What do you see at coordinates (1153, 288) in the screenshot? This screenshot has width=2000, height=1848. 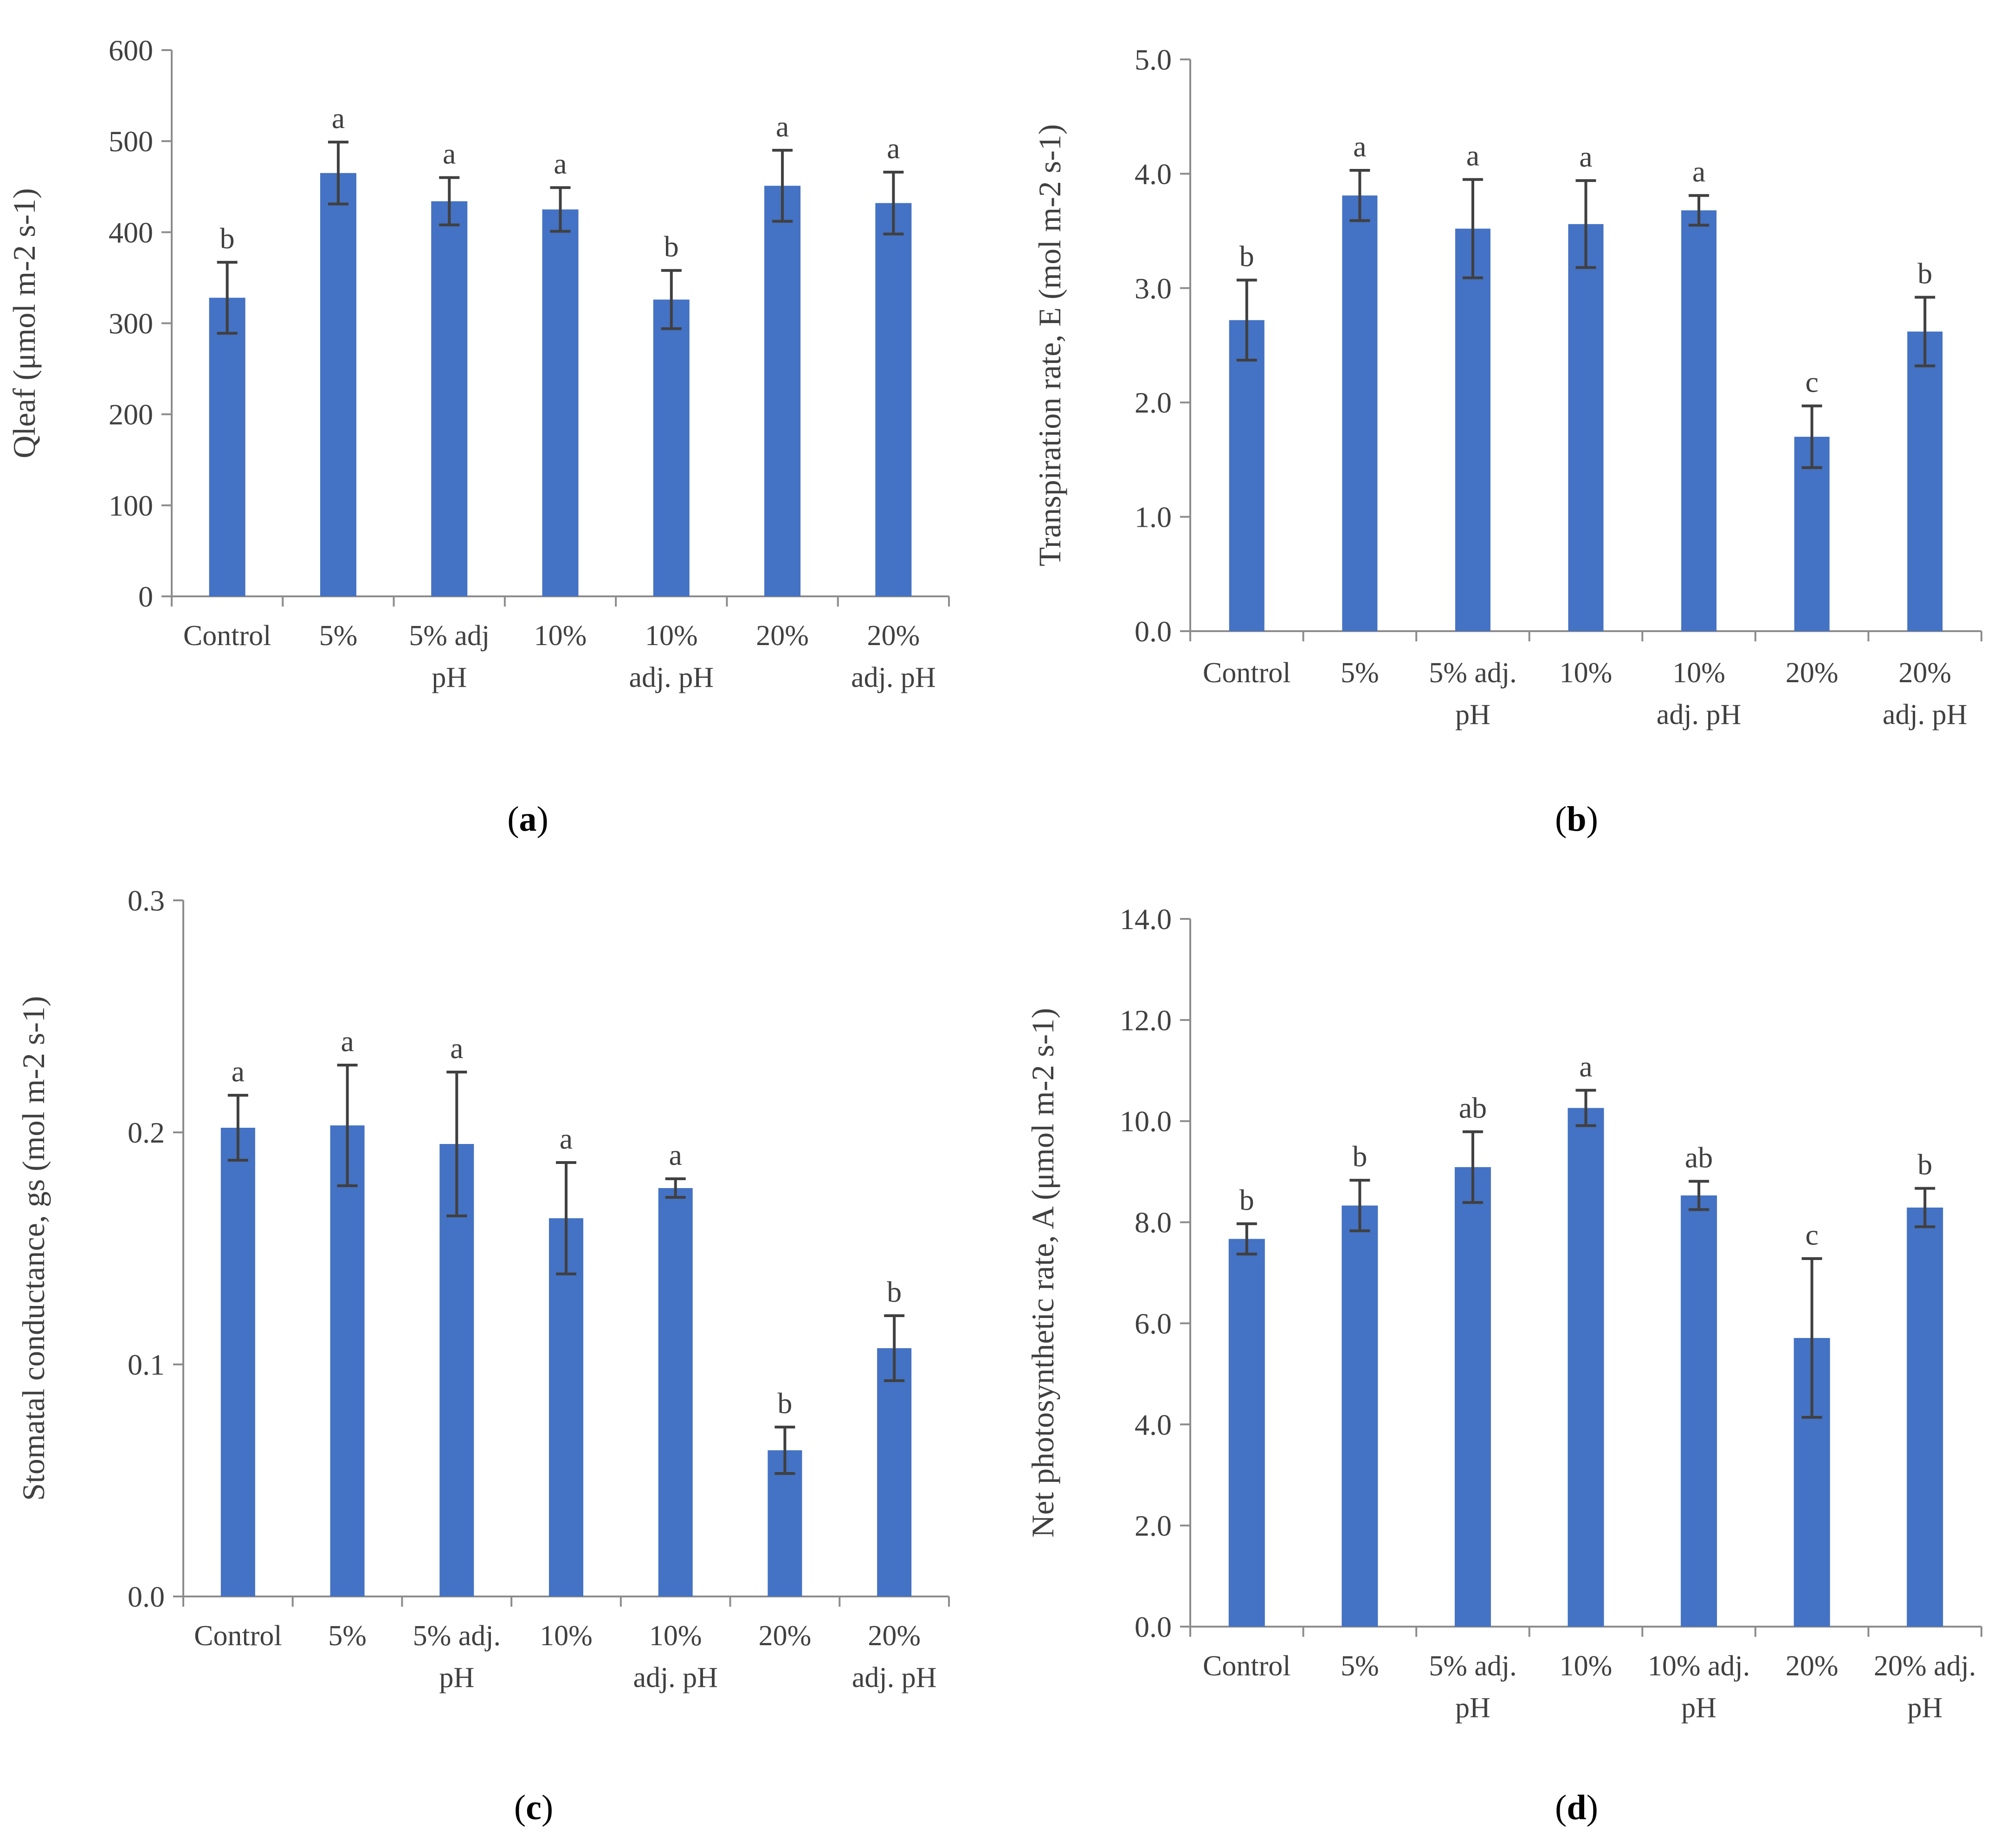 I see `y-tick-label: 3.0` at bounding box center [1153, 288].